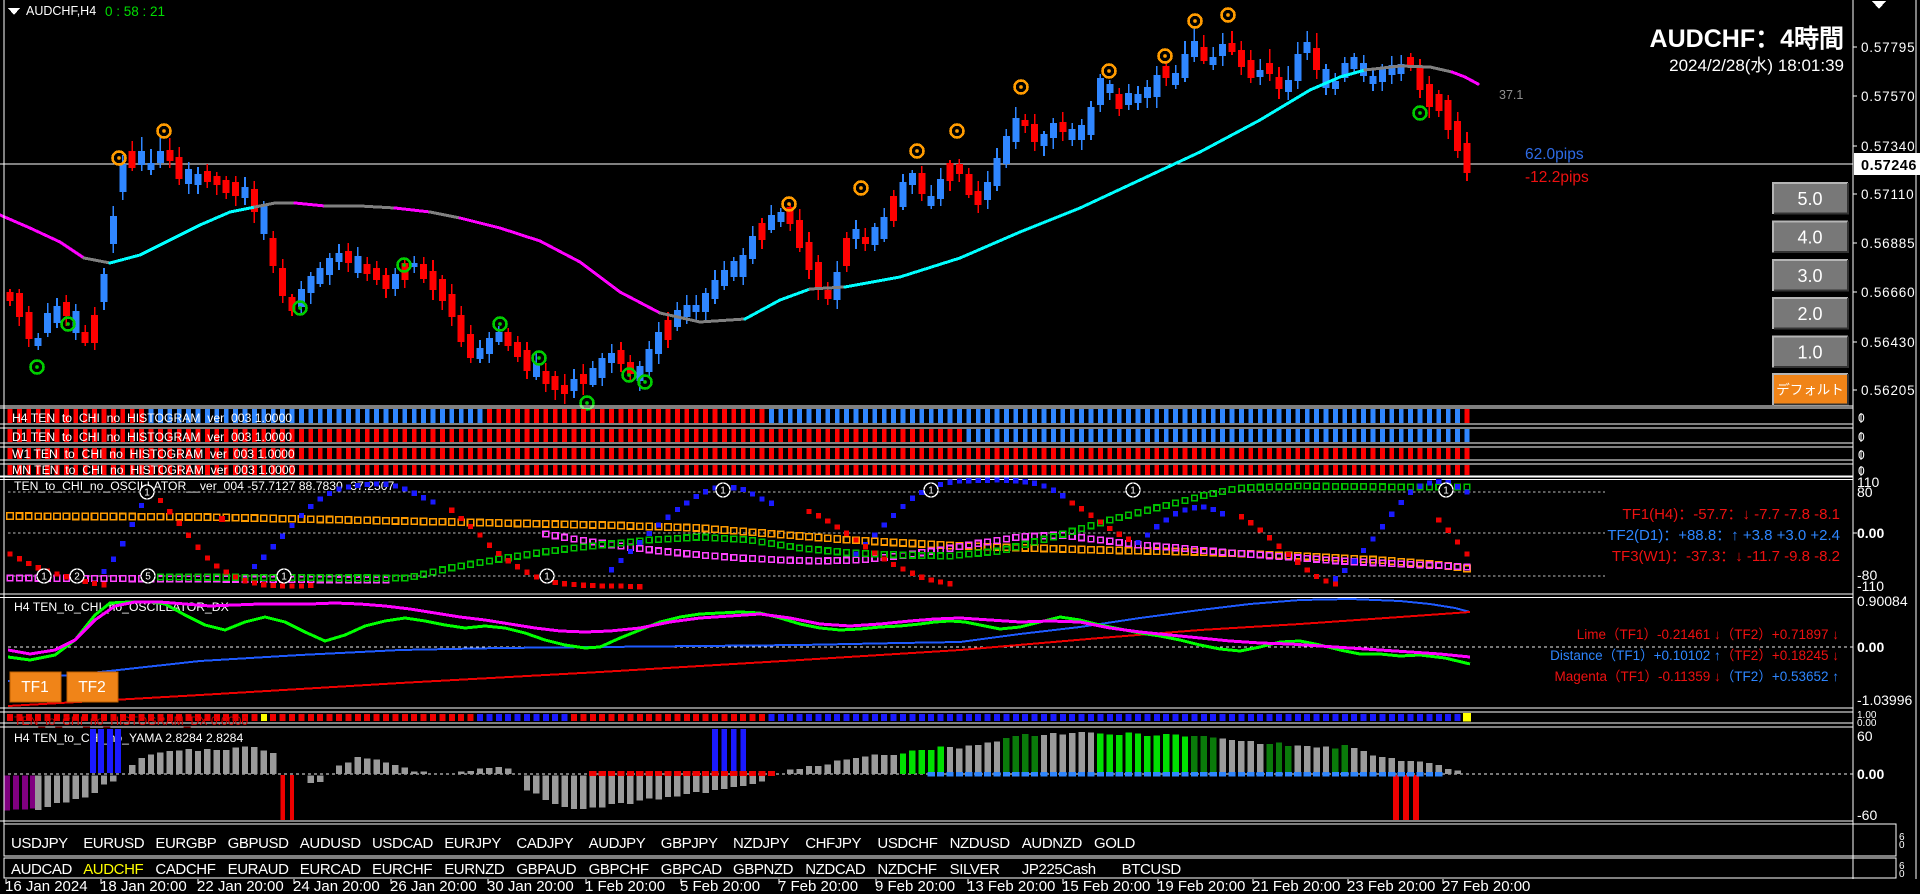  What do you see at coordinates (77, 577) in the screenshot?
I see `svg-text: 2` at bounding box center [77, 577].